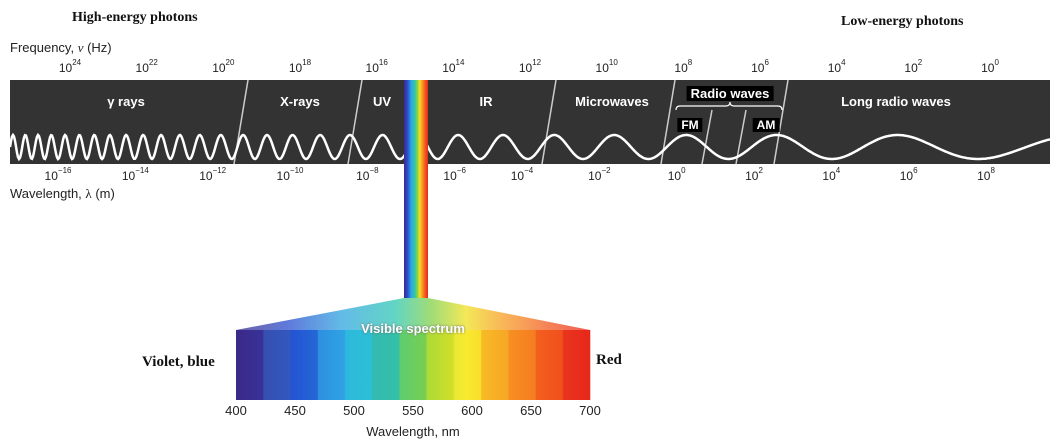 The height and width of the screenshot is (441, 1051). Describe the element at coordinates (300, 101) in the screenshot. I see `band-label-xrays: X-rays` at that location.